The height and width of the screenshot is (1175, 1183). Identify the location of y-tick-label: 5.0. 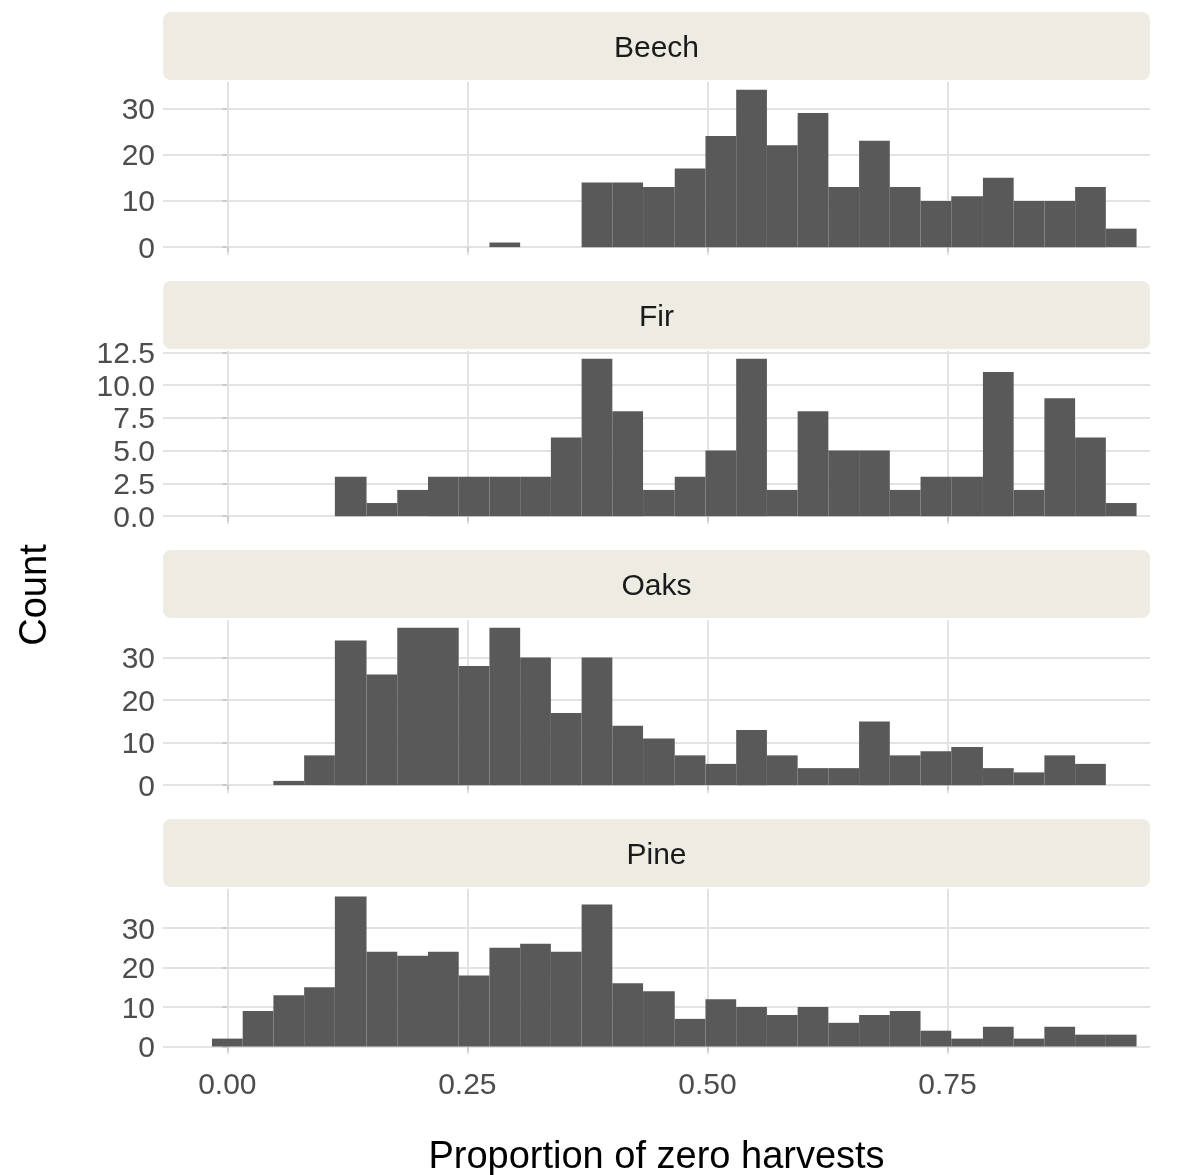
(134, 451).